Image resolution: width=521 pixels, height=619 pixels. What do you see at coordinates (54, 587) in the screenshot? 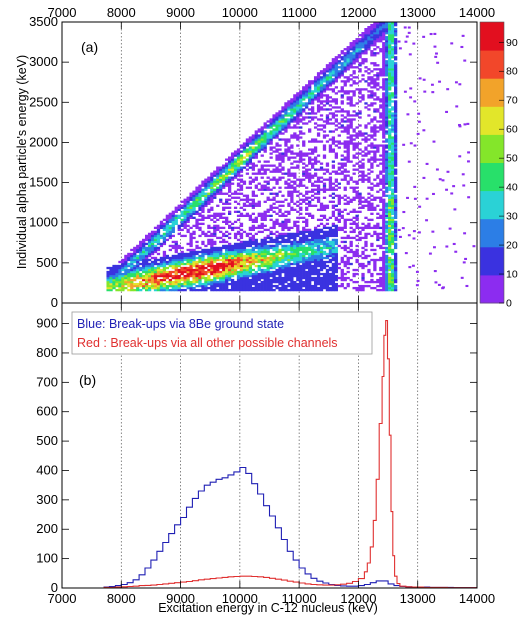
I see `y-tick-label: 0` at bounding box center [54, 587].